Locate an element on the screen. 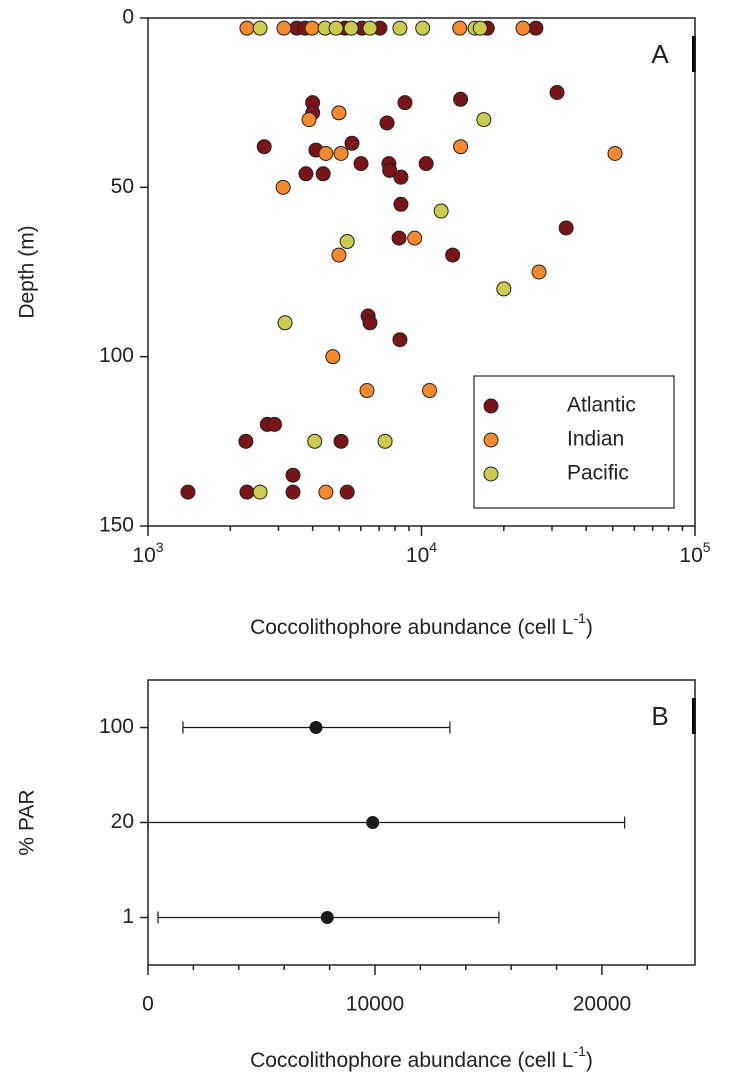 This screenshot has height=1085, width=729. x-tick-label: 10000 is located at coordinates (375, 1004).